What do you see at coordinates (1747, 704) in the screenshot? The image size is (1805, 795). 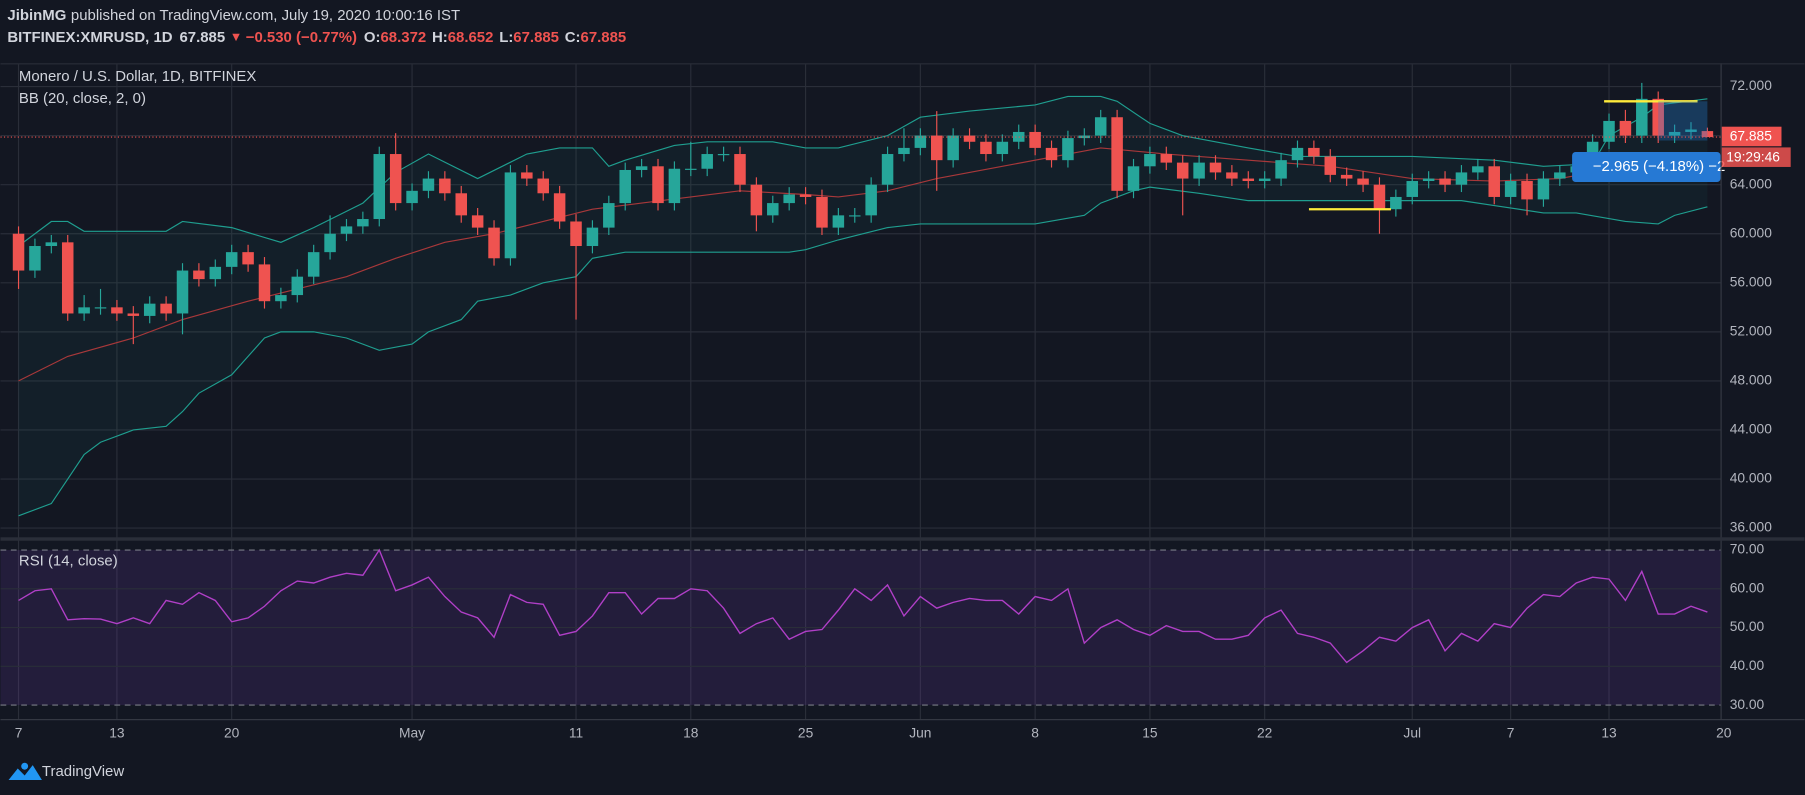 I see `y-tick-label: 30.00` at bounding box center [1747, 704].